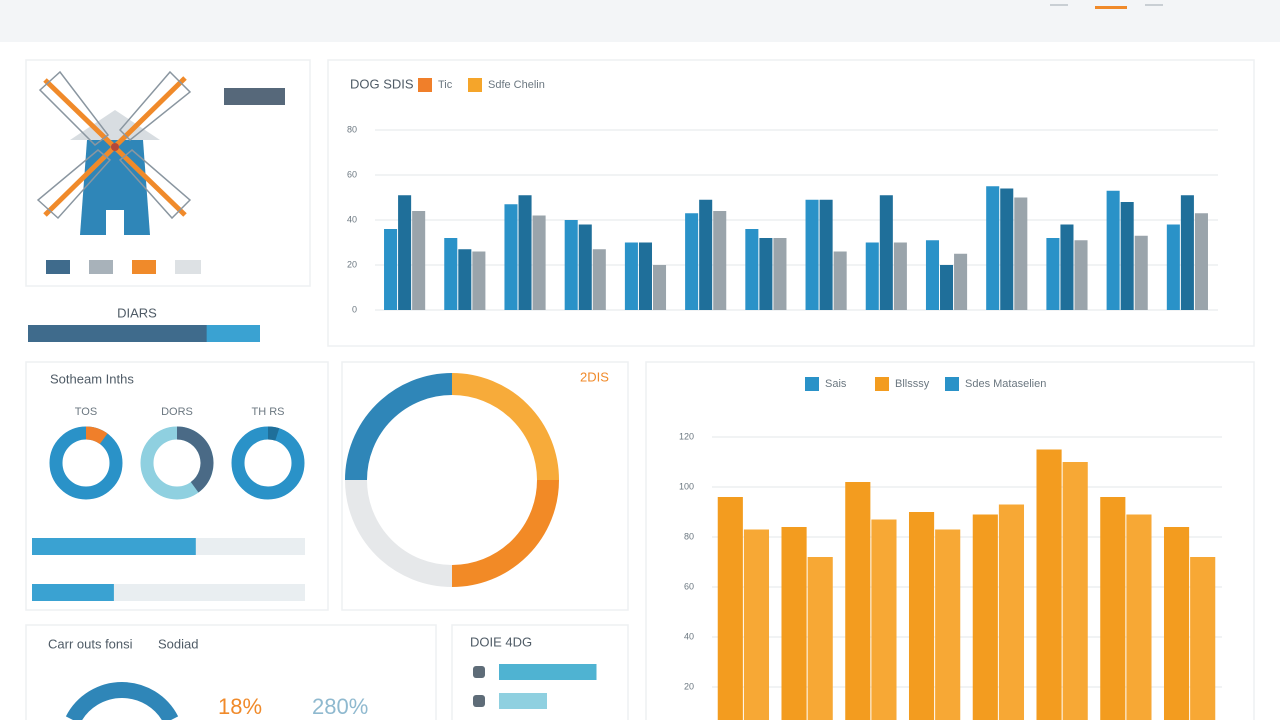 The height and width of the screenshot is (720, 1280). I want to click on donut-label: TH RS, so click(268, 412).